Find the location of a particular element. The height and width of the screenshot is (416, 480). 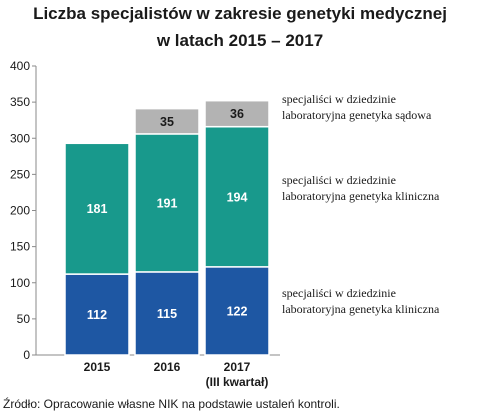

bar-value-label: 35 is located at coordinates (167, 122).